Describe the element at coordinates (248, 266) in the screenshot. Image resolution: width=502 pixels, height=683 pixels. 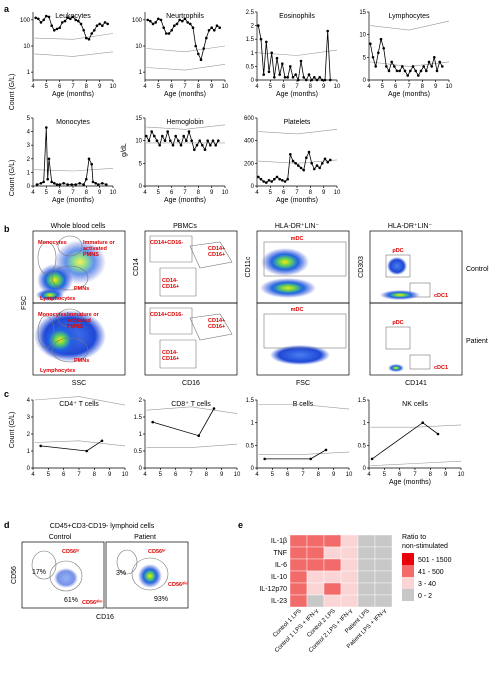
I see `flow-ylabel-3: CD11c` at that location.